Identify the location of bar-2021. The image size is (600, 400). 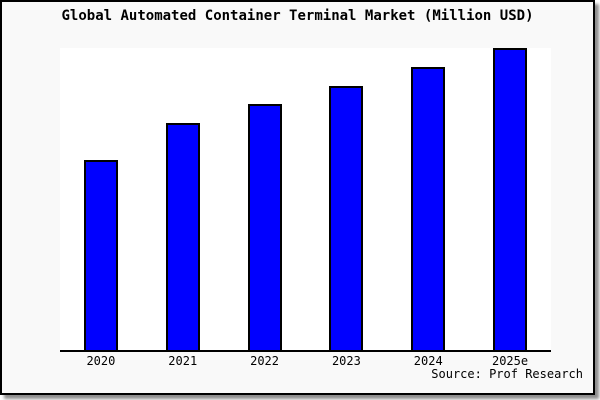
(182, 236).